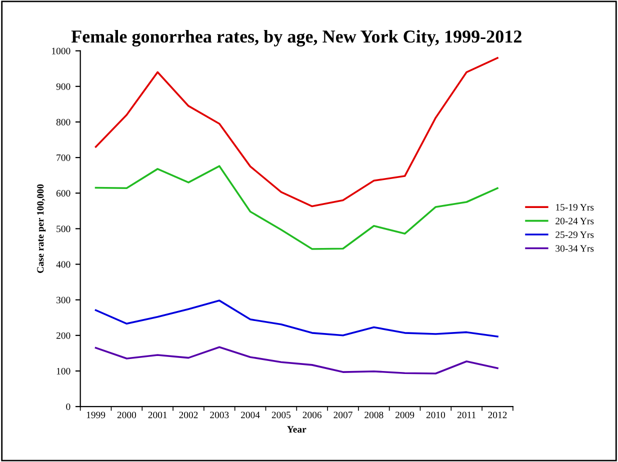 Image resolution: width=618 pixels, height=462 pixels. Describe the element at coordinates (250, 415) in the screenshot. I see `x-tick-label: 2004` at that location.